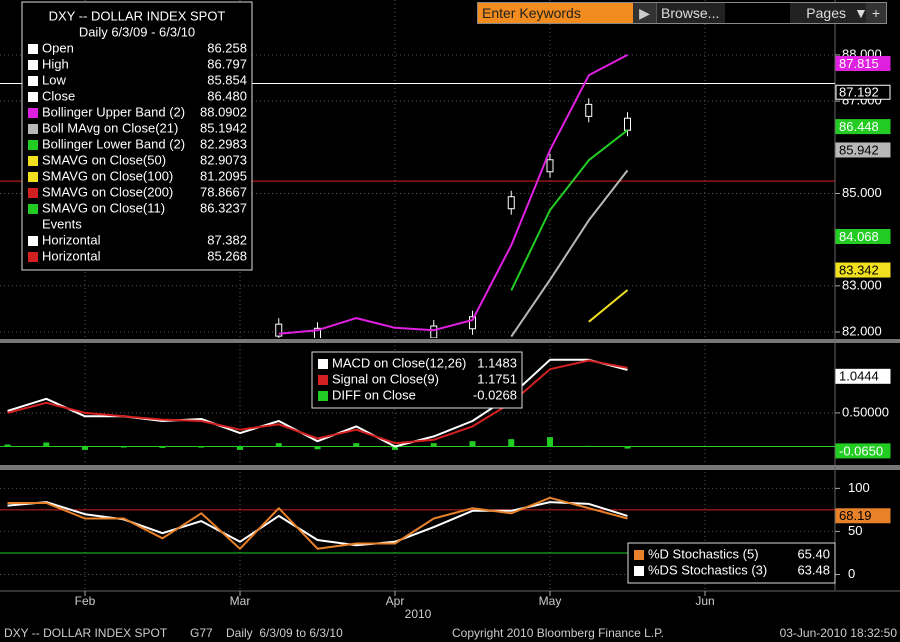 Image resolution: width=900 pixels, height=642 pixels. What do you see at coordinates (859, 13) in the screenshot?
I see `pages-arrow: ▼` at bounding box center [859, 13].